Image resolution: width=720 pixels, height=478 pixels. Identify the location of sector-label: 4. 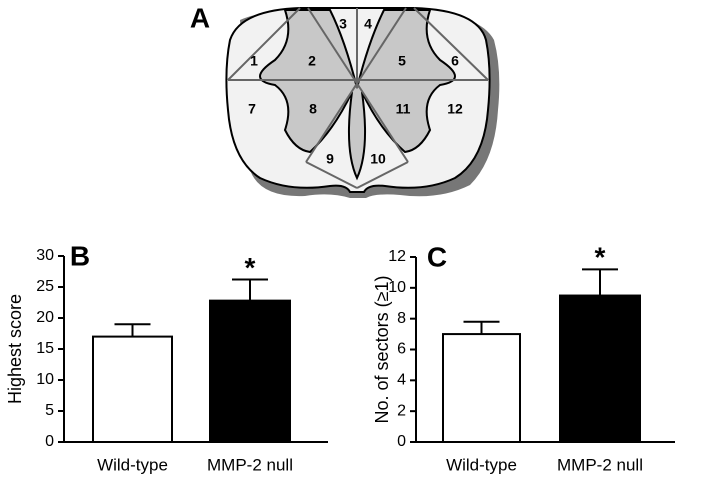
(368, 24).